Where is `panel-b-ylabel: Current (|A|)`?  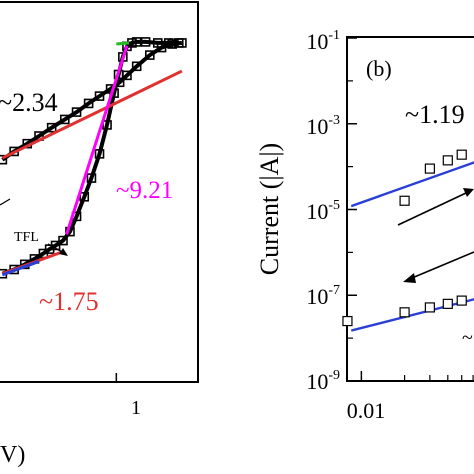 panel-b-ylabel: Current (|A|) is located at coordinates (269, 209).